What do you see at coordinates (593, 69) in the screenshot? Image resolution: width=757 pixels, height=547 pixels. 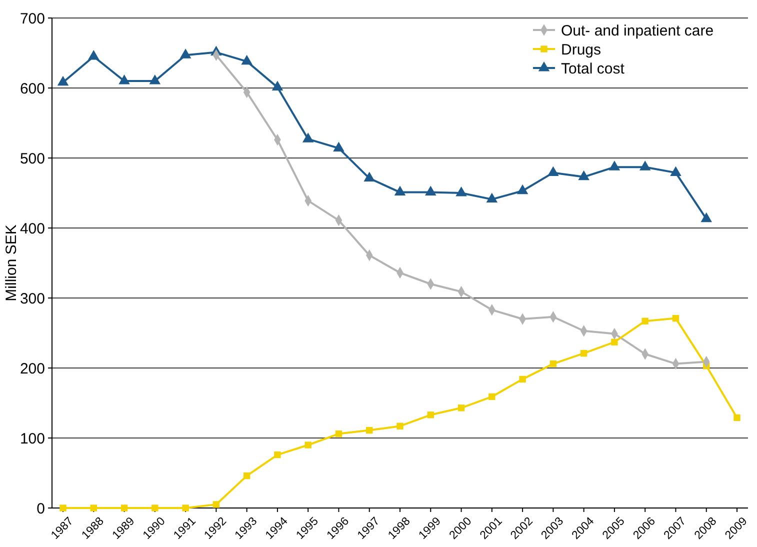 I see `legend-label: Total cost` at bounding box center [593, 69].